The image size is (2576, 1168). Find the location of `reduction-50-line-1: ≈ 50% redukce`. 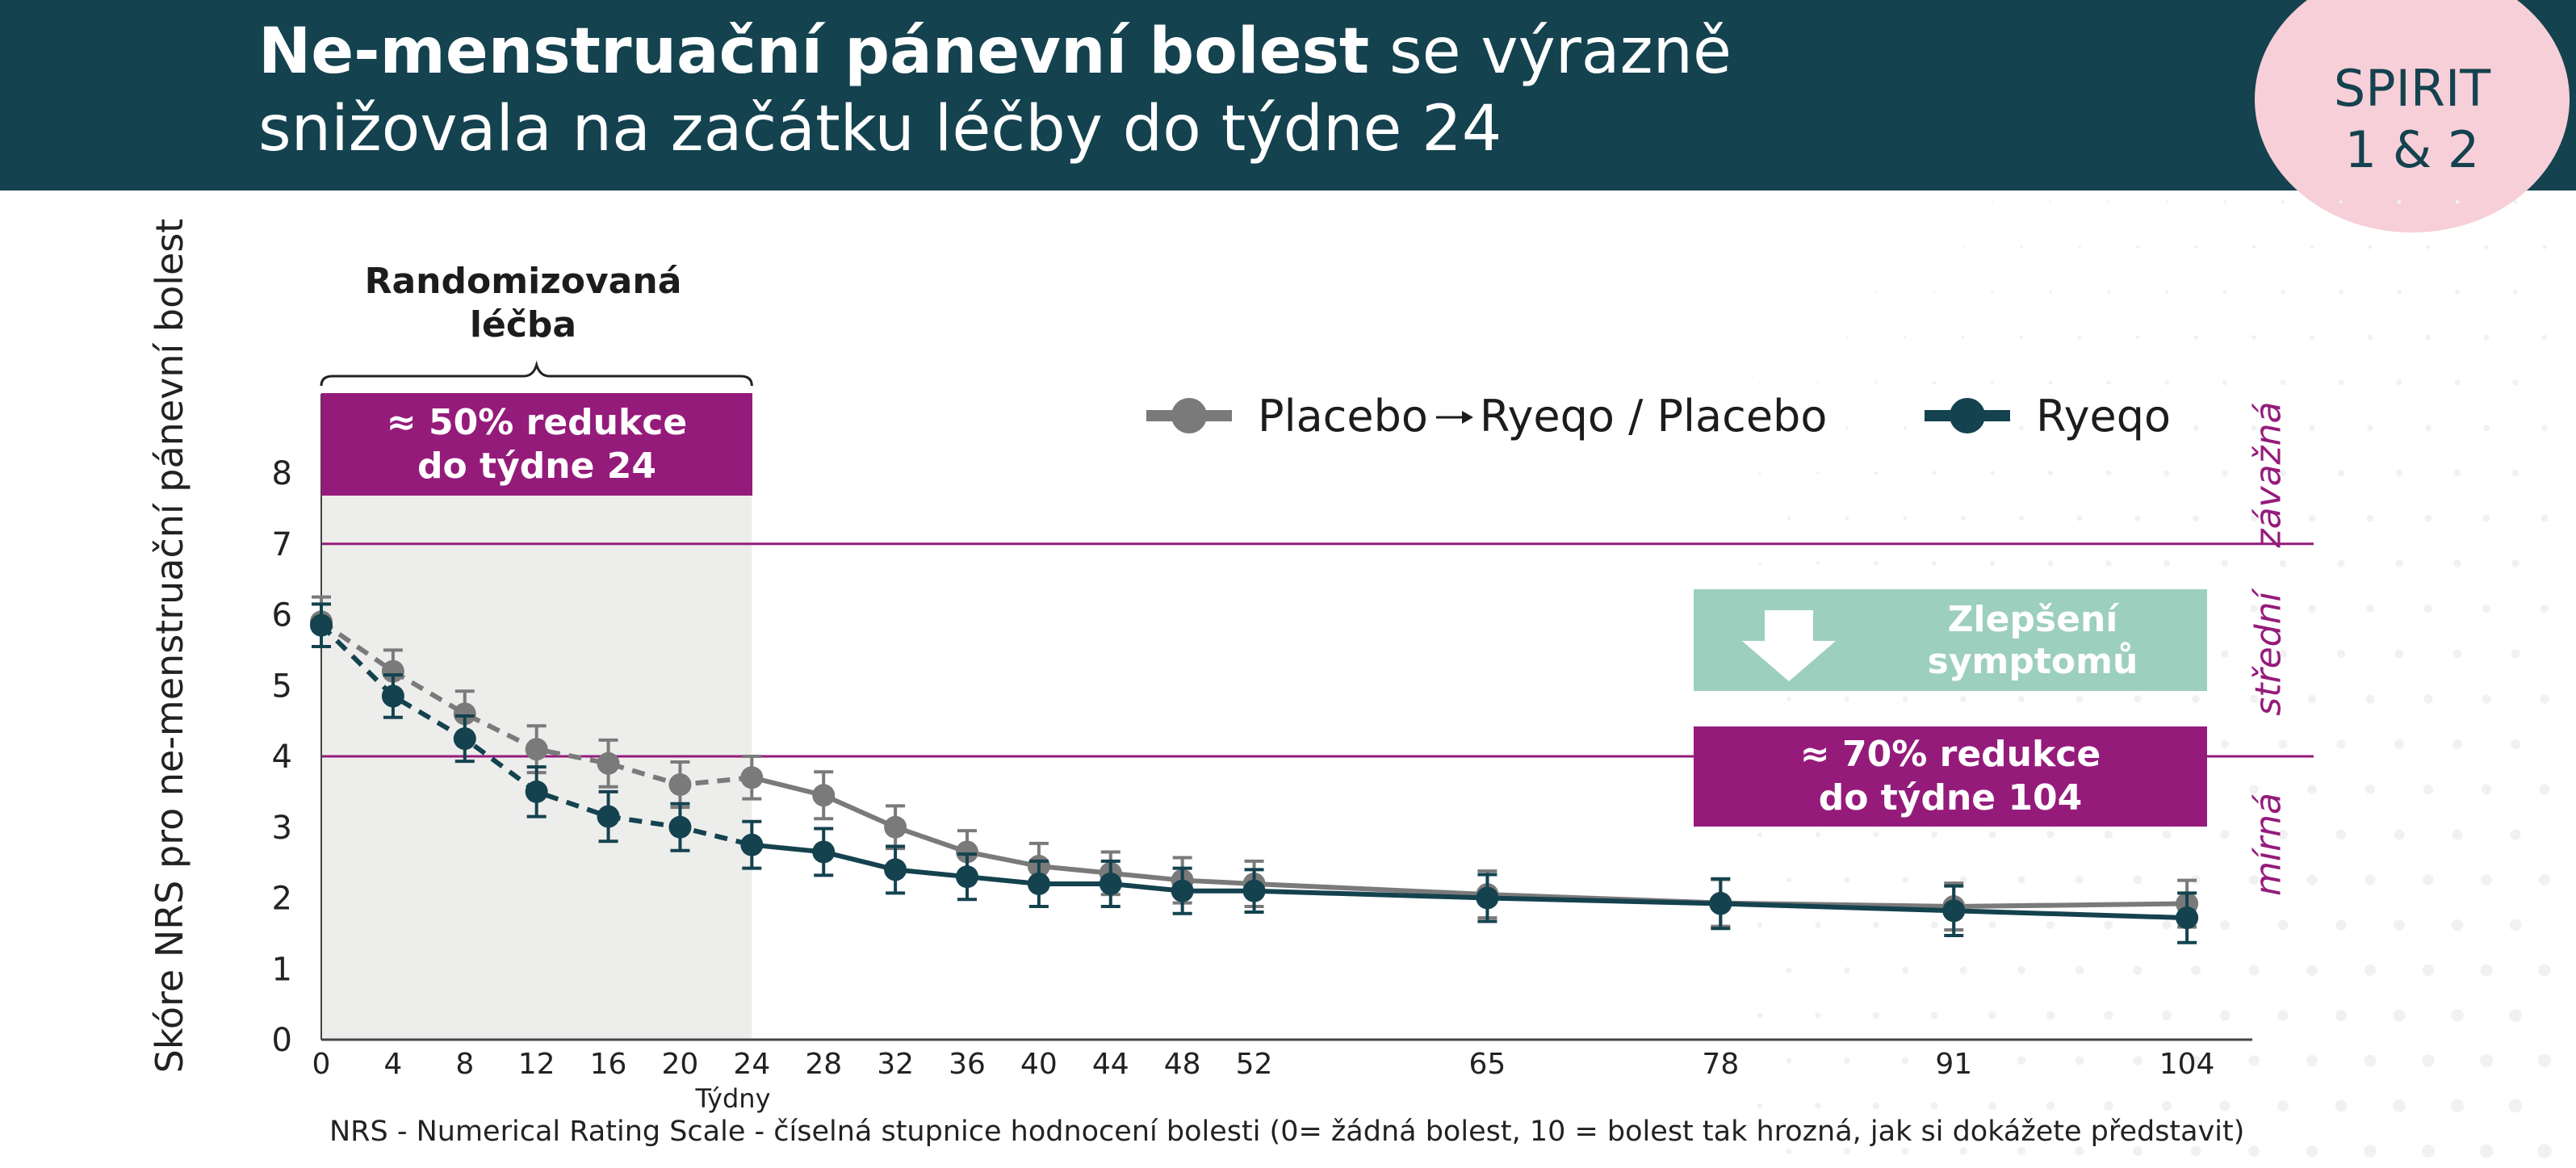

reduction-50-line-1: ≈ 50% redukce is located at coordinates (537, 422).